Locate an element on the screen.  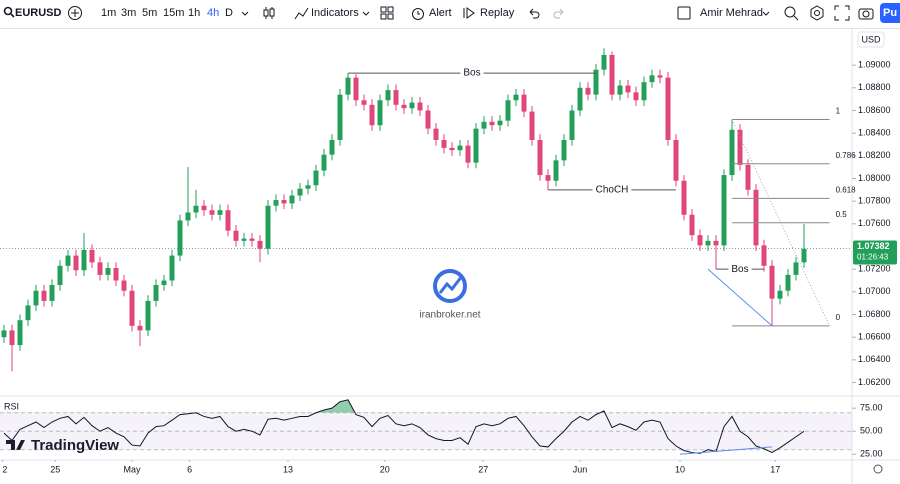
indicators-icon is located at coordinates (301, 13).